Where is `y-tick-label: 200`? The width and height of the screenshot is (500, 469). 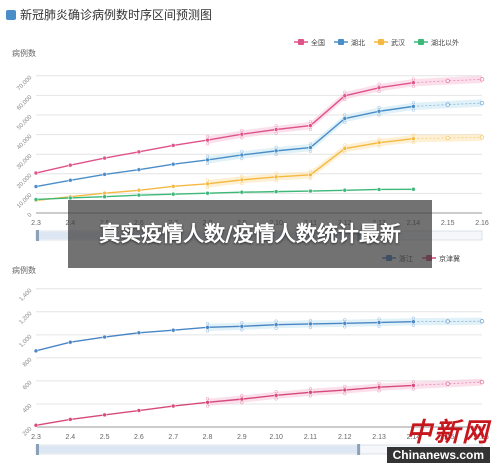
y-tick-label: 200 is located at coordinates (28, 432).